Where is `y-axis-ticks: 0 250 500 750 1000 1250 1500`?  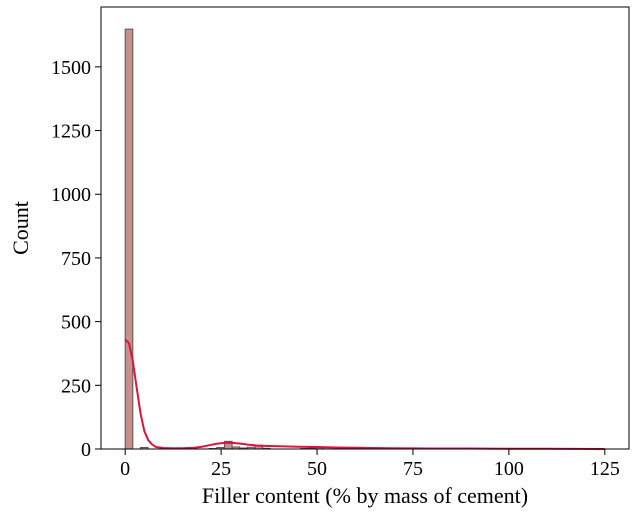 y-axis-ticks: 0 250 500 750 1000 1250 1500 is located at coordinates (76, 259).